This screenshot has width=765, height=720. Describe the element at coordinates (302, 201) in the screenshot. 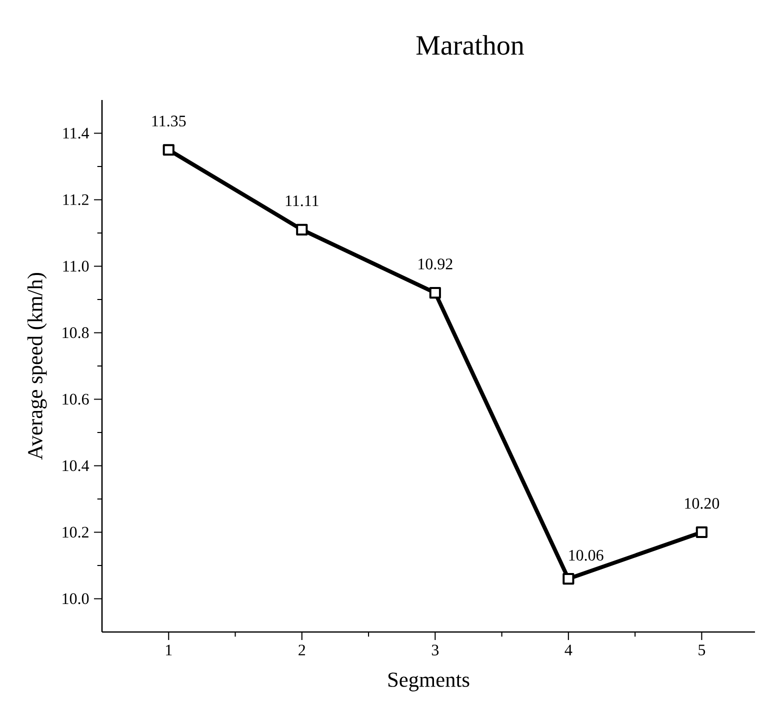

I see `data-label: 11.11` at that location.